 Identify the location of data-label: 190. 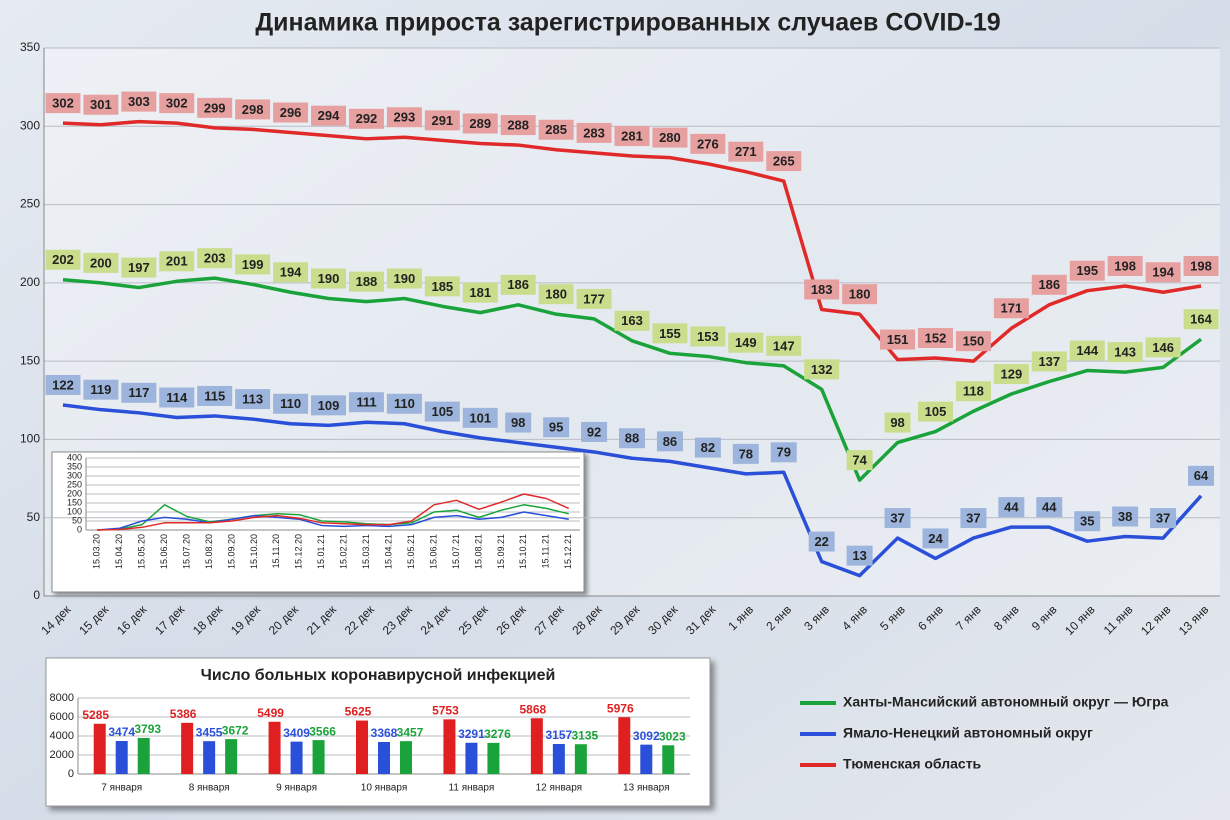
(405, 278).